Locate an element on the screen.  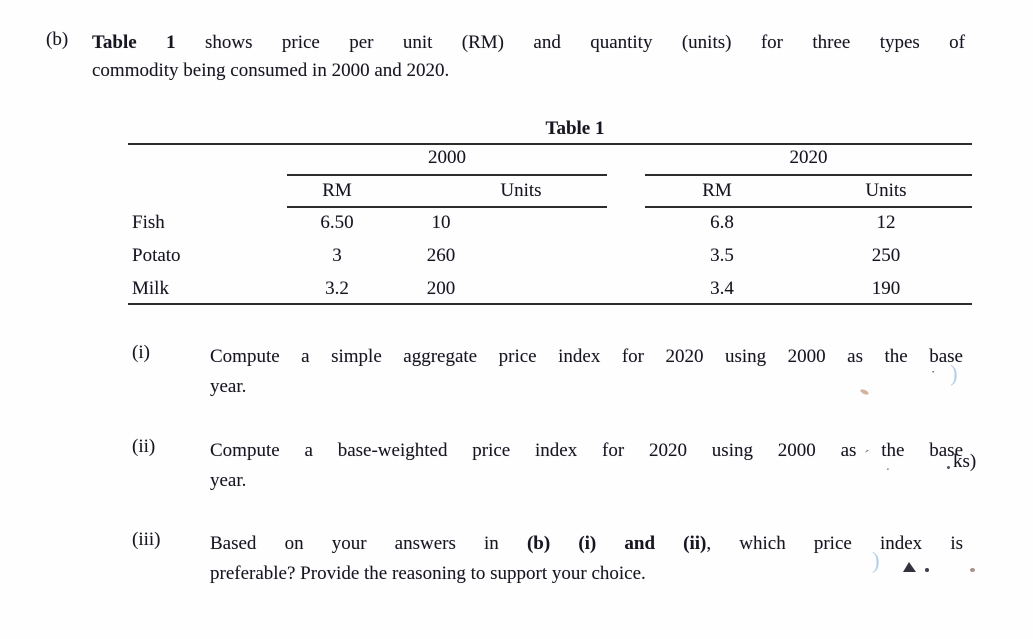
table-rule-under-headers-2000 is located at coordinates (447, 207).